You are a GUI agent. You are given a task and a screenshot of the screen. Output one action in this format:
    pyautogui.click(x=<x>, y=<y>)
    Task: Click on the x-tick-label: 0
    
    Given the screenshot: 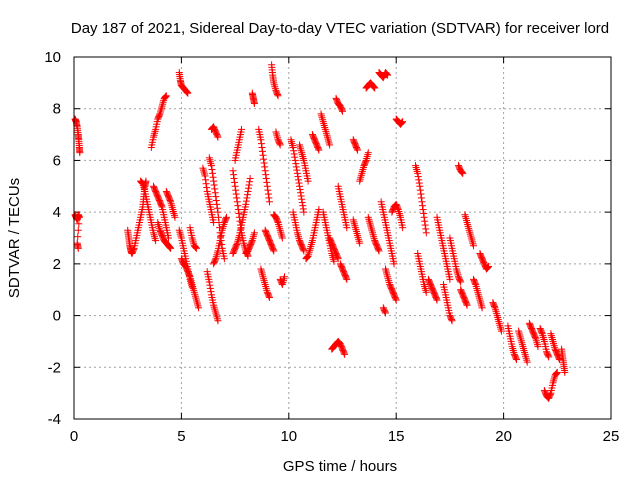 What is the action you would take?
    pyautogui.click(x=74, y=436)
    